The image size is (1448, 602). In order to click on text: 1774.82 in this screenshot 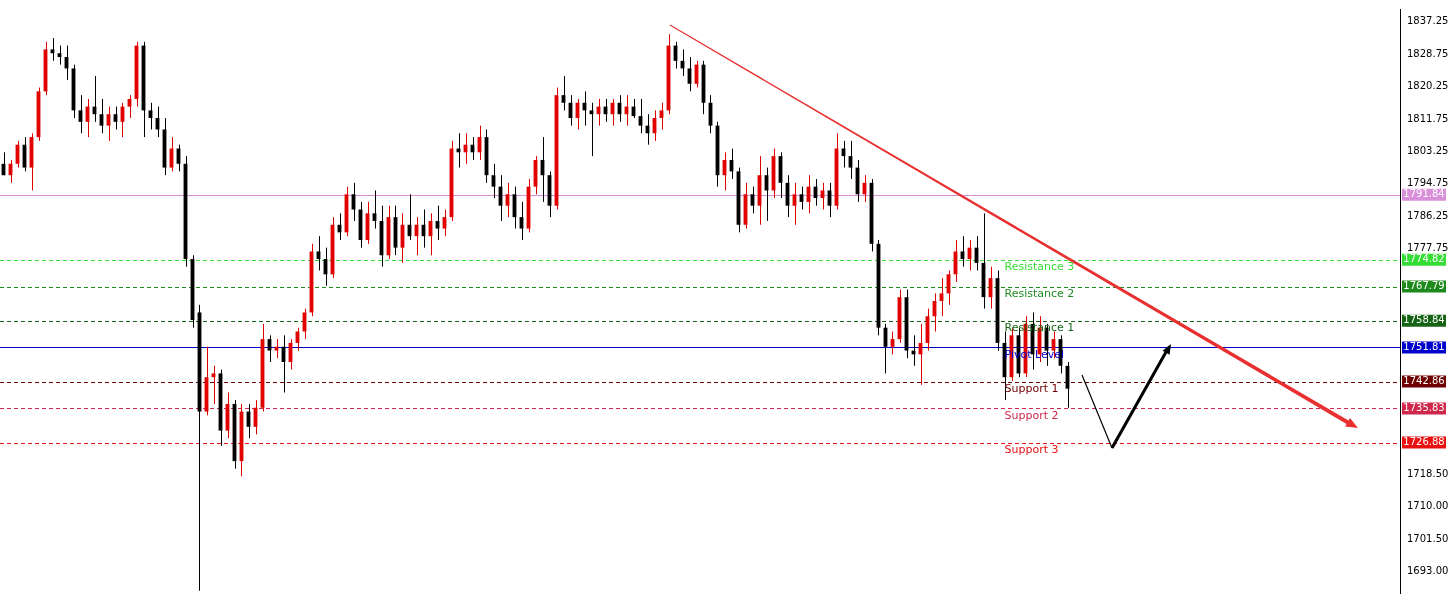, I will do `click(1424, 259)`.